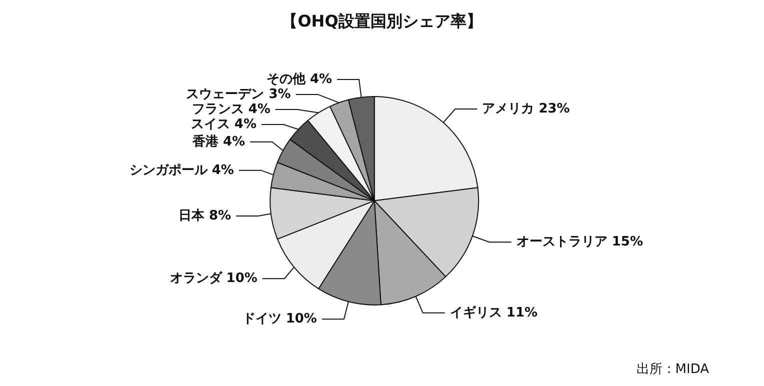  I want to click on slice-label: オーストラリア 15%, so click(580, 242).